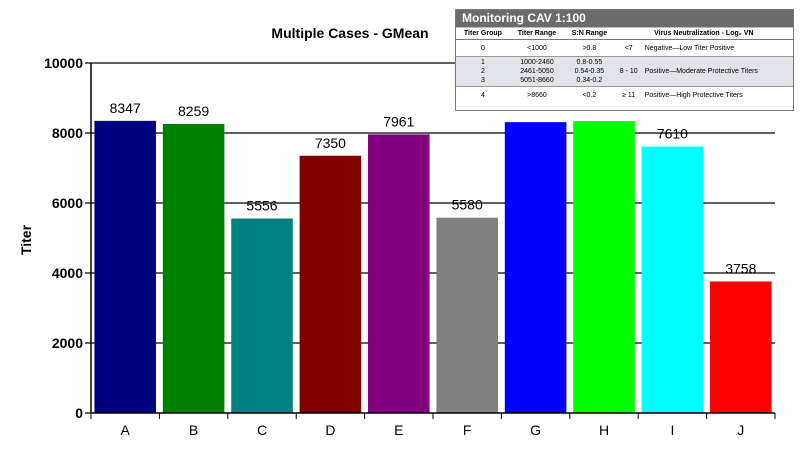 The width and height of the screenshot is (800, 451). What do you see at coordinates (399, 274) in the screenshot?
I see `bar-e` at bounding box center [399, 274].